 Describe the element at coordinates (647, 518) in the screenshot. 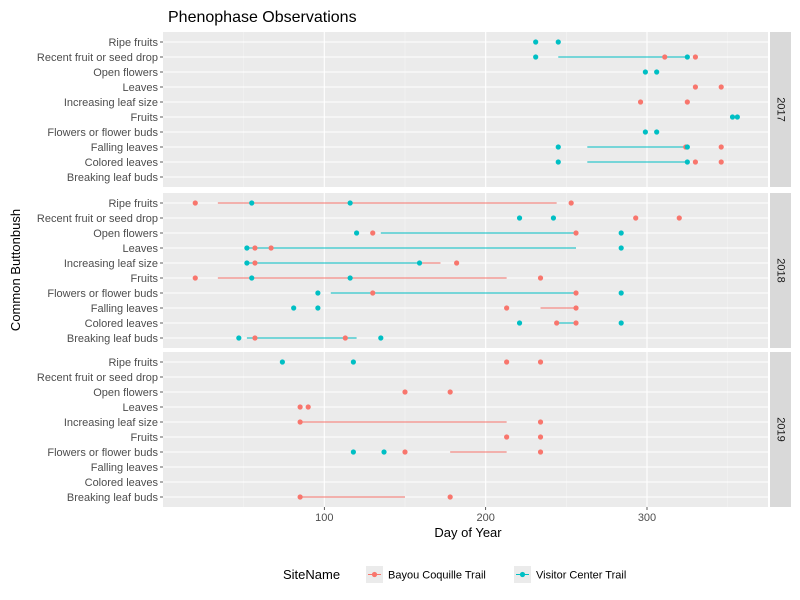

I see `x-tick-label: 300` at that location.